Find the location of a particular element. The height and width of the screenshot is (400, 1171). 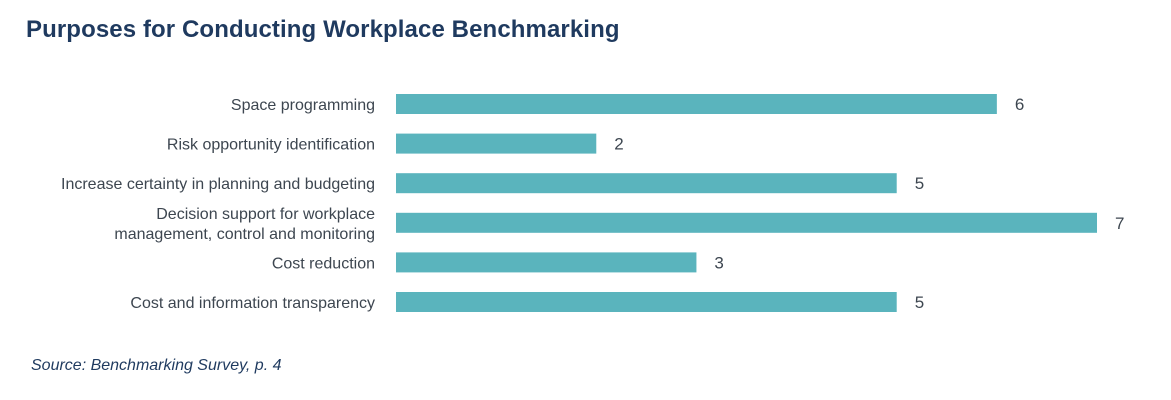

category-label-5: Cost and information transparency is located at coordinates (252, 303).